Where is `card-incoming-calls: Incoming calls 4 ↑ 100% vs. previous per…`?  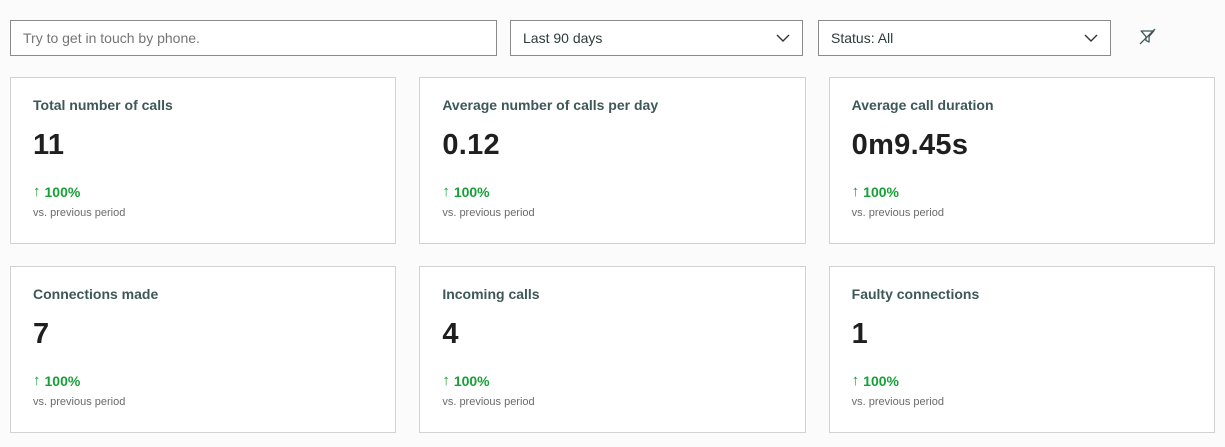
card-incoming-calls: Incoming calls 4 ↑ 100% vs. previous per… is located at coordinates (612, 349).